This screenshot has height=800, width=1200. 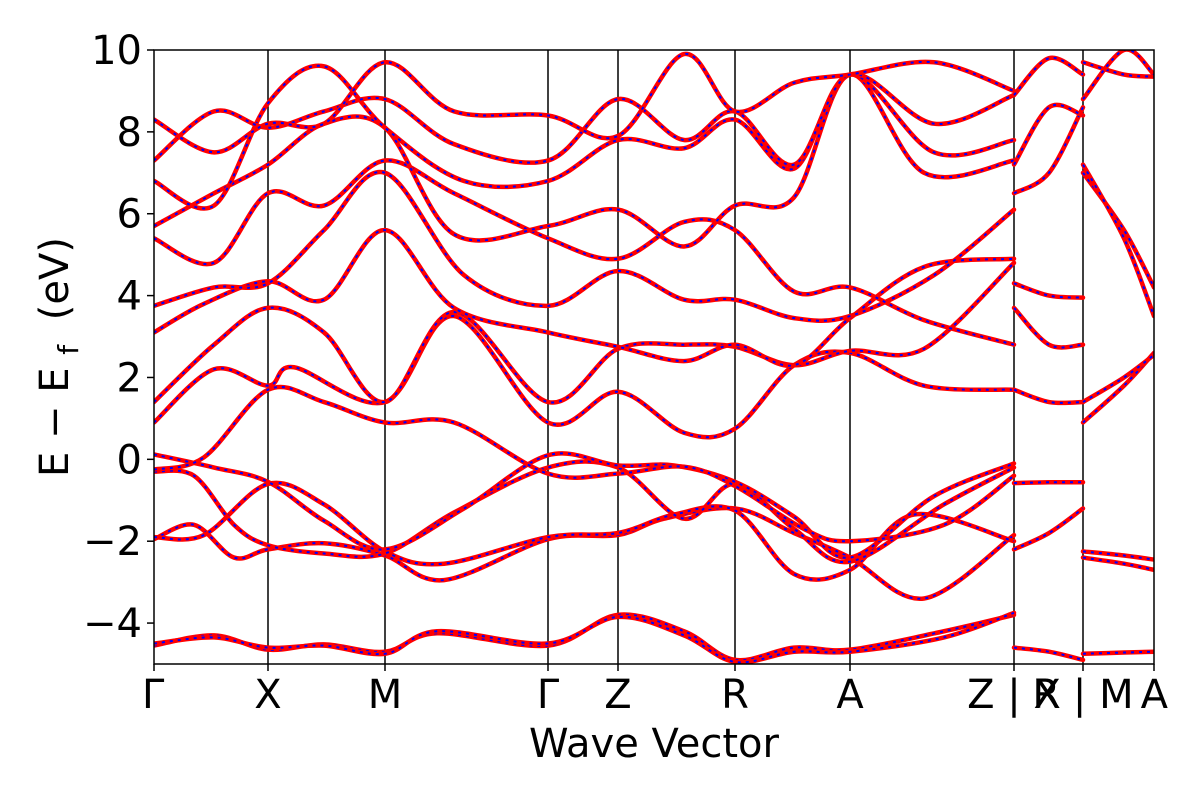 I want to click on x-tick-label: Z, so click(x=617, y=695).